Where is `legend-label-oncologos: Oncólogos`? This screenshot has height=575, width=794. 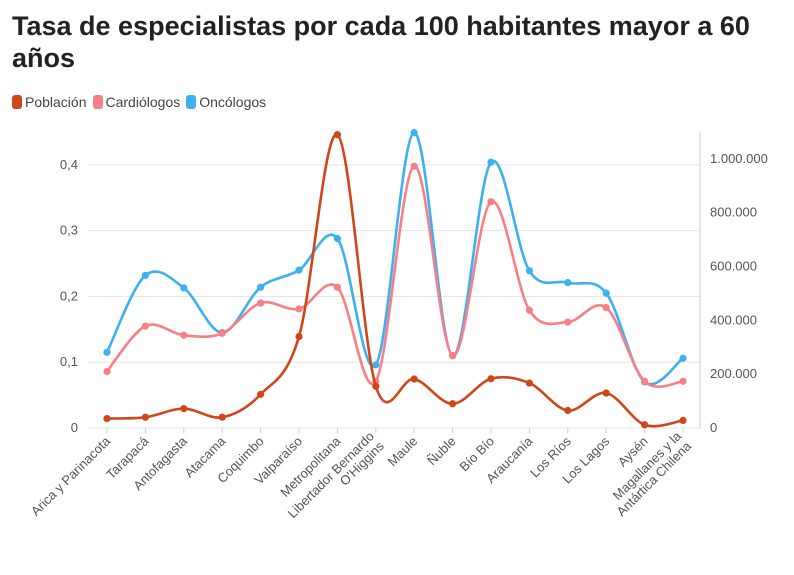 legend-label-oncologos: Oncólogos is located at coordinates (233, 102).